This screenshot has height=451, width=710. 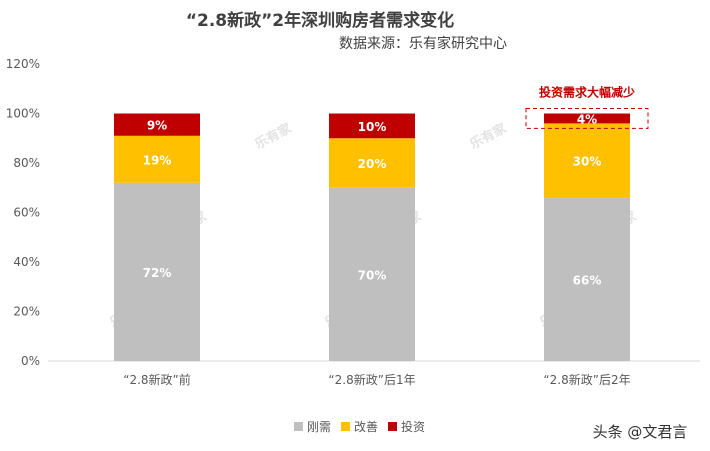 What do you see at coordinates (26, 163) in the screenshot?
I see `y-tick-label: 80%` at bounding box center [26, 163].